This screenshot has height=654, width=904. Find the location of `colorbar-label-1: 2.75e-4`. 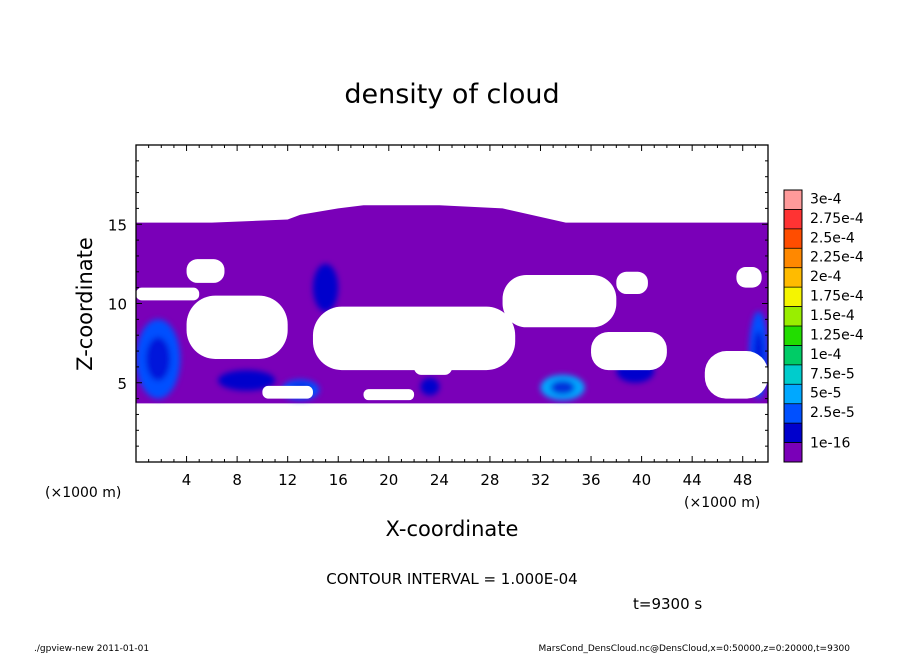

colorbar-label-1: 2.75e-4 is located at coordinates (837, 219).